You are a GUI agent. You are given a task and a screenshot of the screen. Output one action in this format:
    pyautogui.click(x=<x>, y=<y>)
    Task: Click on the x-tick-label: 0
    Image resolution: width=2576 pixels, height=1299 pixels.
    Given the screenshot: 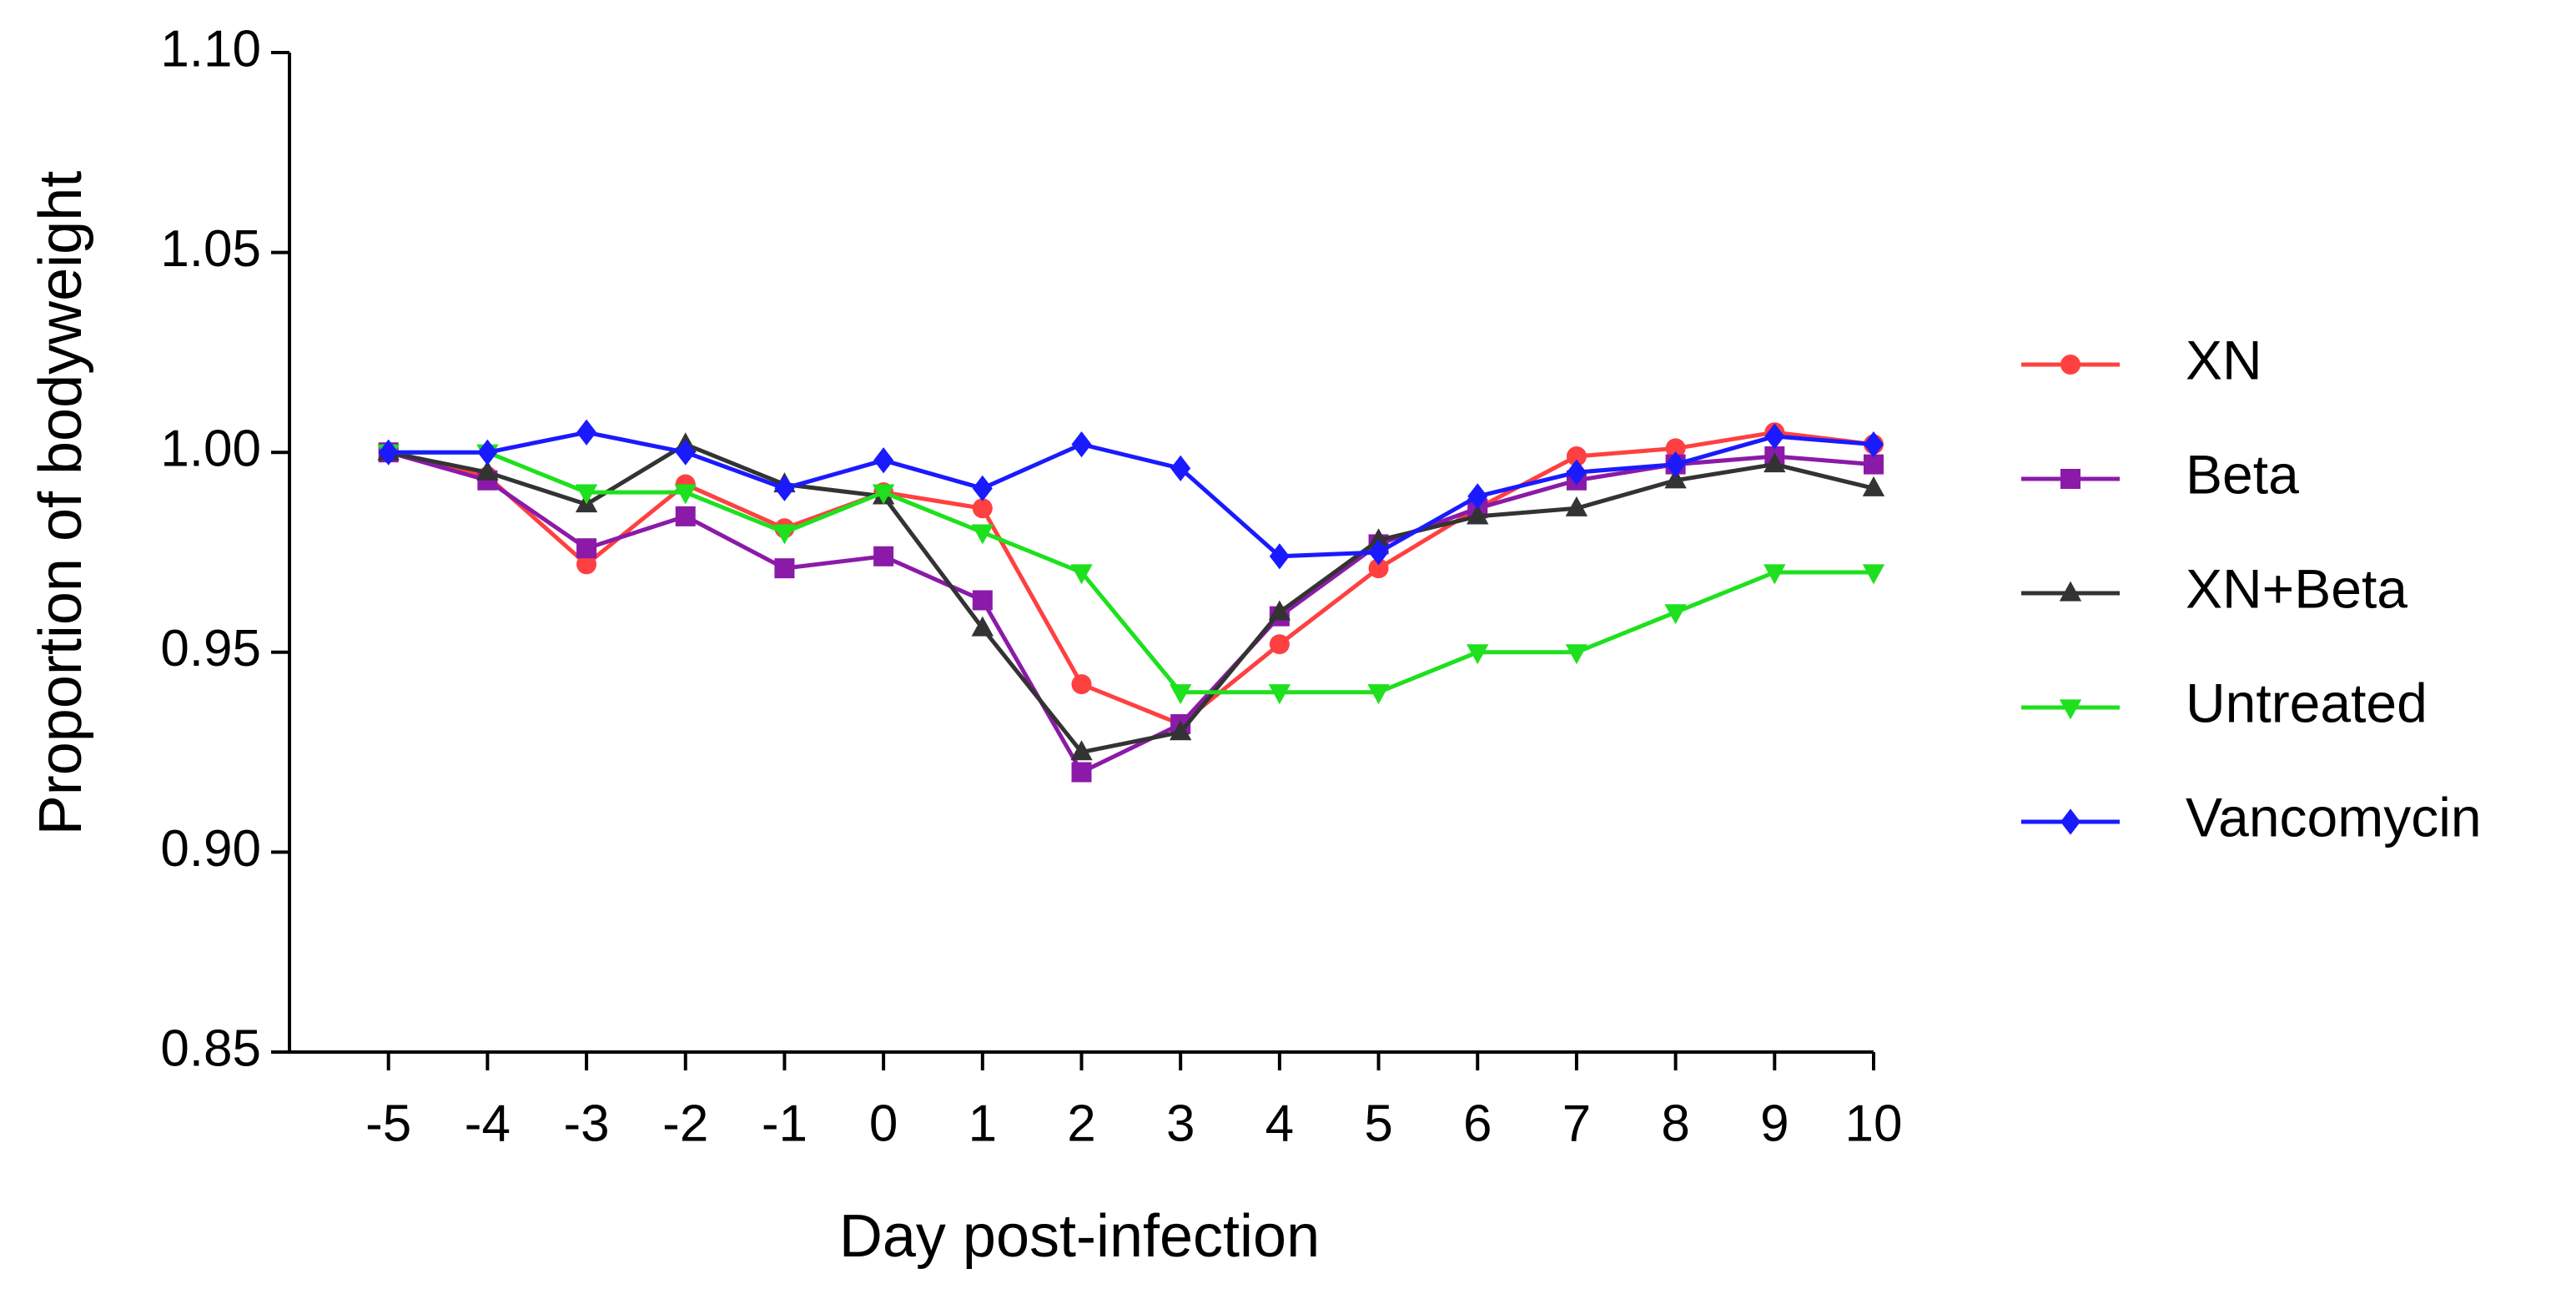 What is the action you would take?
    pyautogui.click(x=883, y=1123)
    